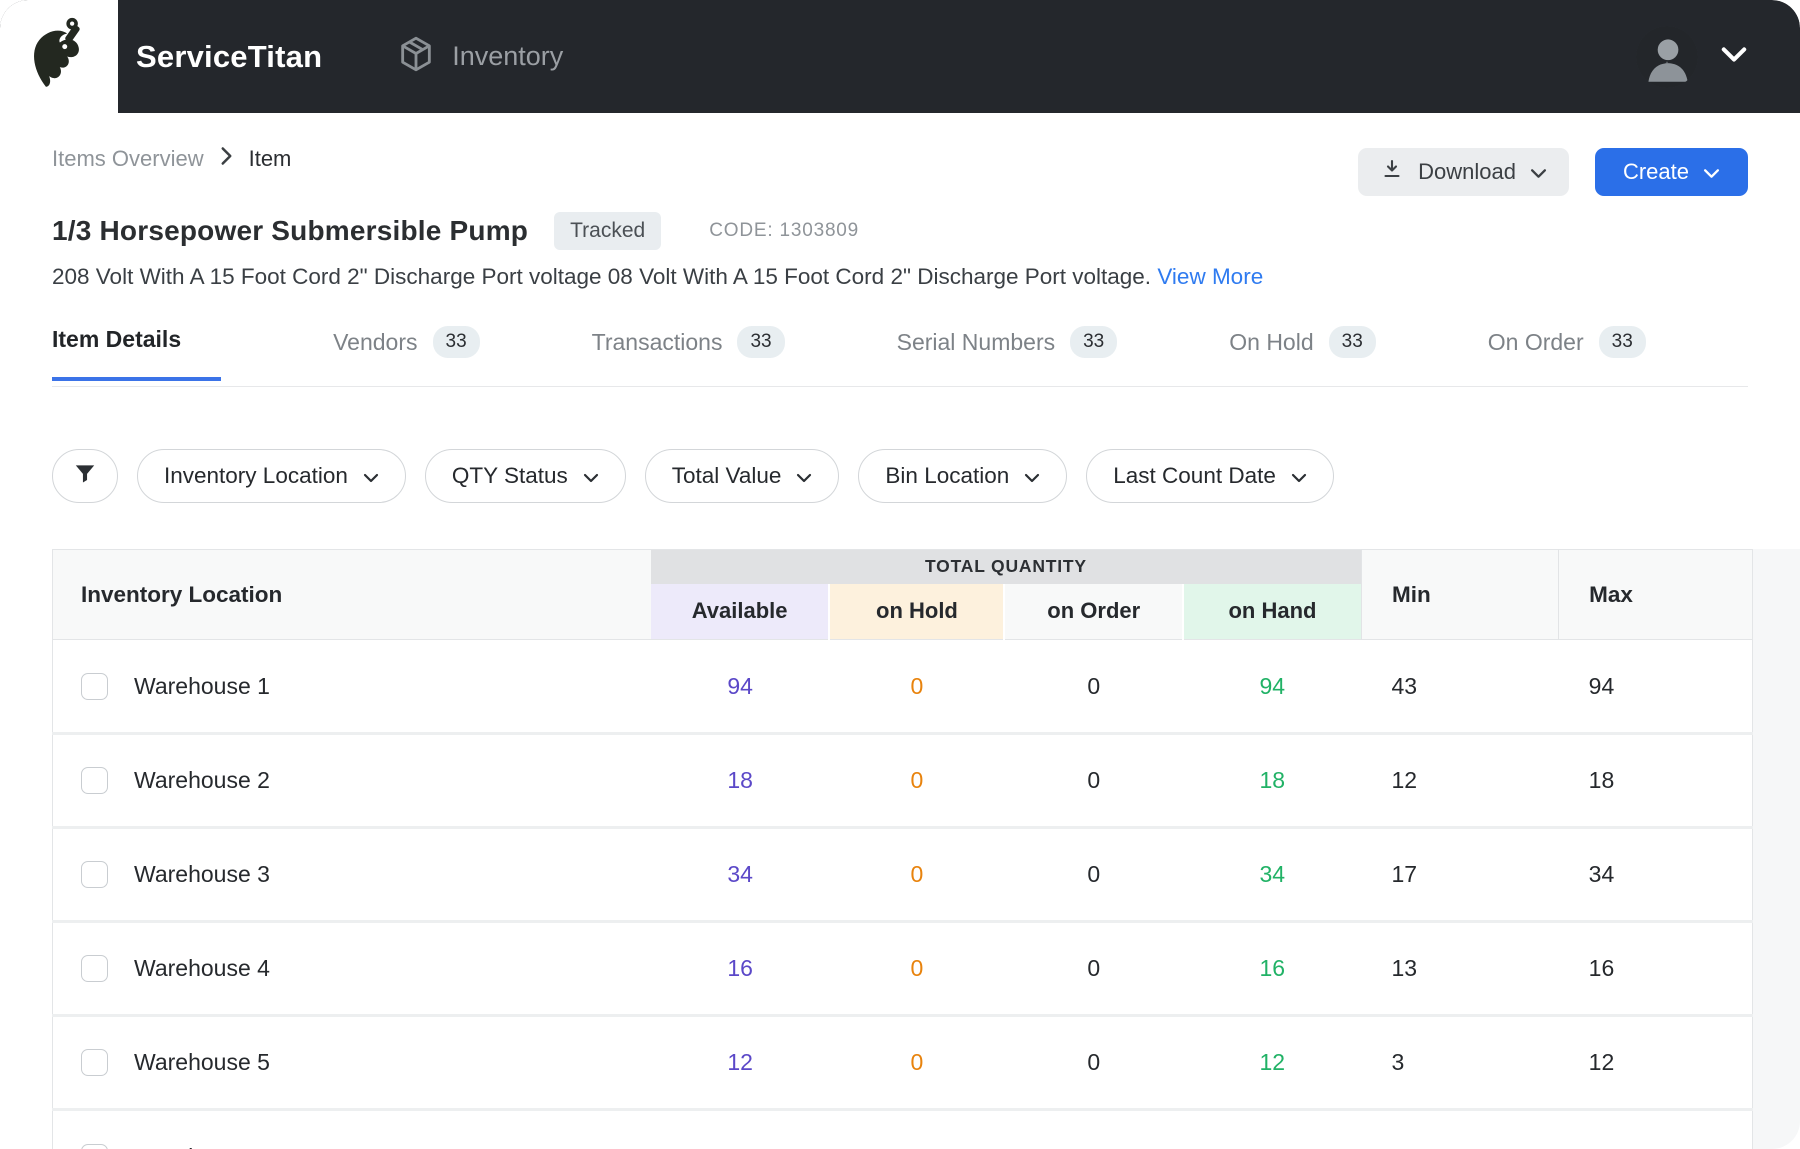 The image size is (1800, 1149). Describe the element at coordinates (202, 685) in the screenshot. I see `location-name: Warehouse 1` at that location.